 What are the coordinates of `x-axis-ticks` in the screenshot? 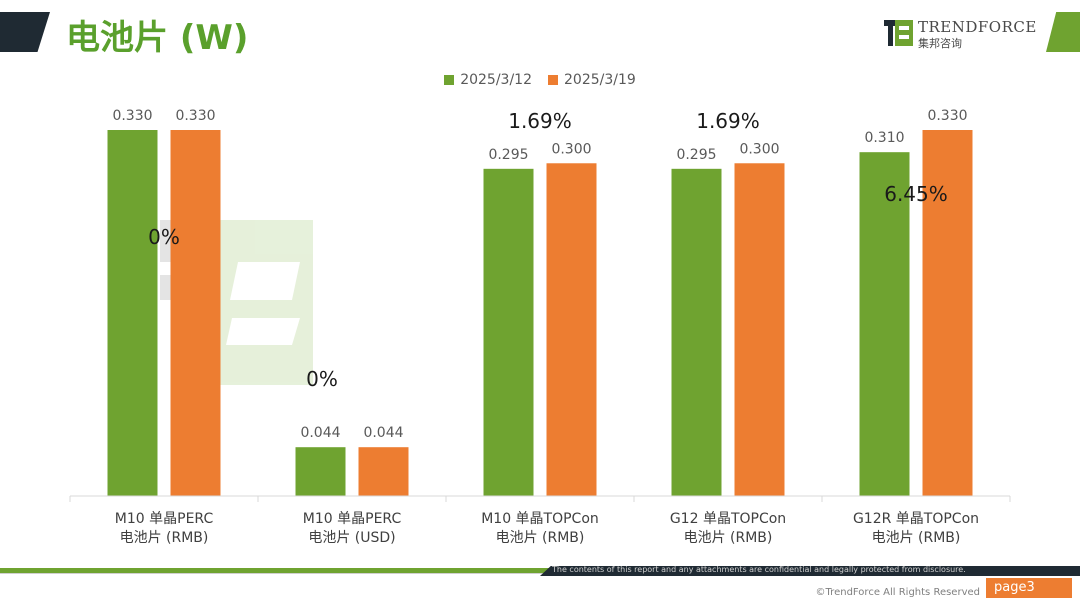 It's located at (540, 499).